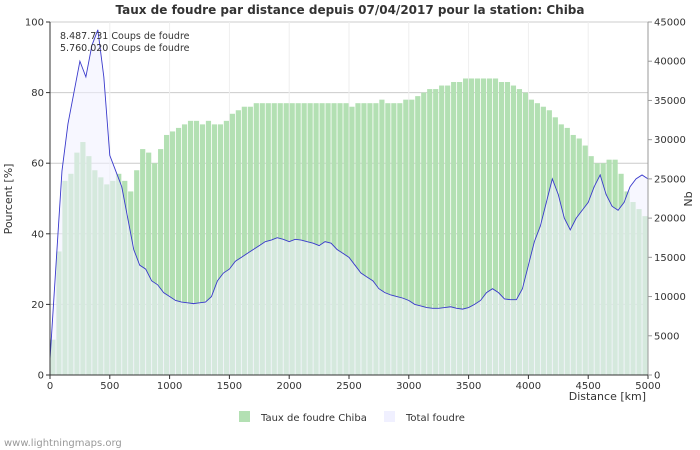  What do you see at coordinates (41, 376) in the screenshot?
I see `y-left-tick-label: 0` at bounding box center [41, 376].